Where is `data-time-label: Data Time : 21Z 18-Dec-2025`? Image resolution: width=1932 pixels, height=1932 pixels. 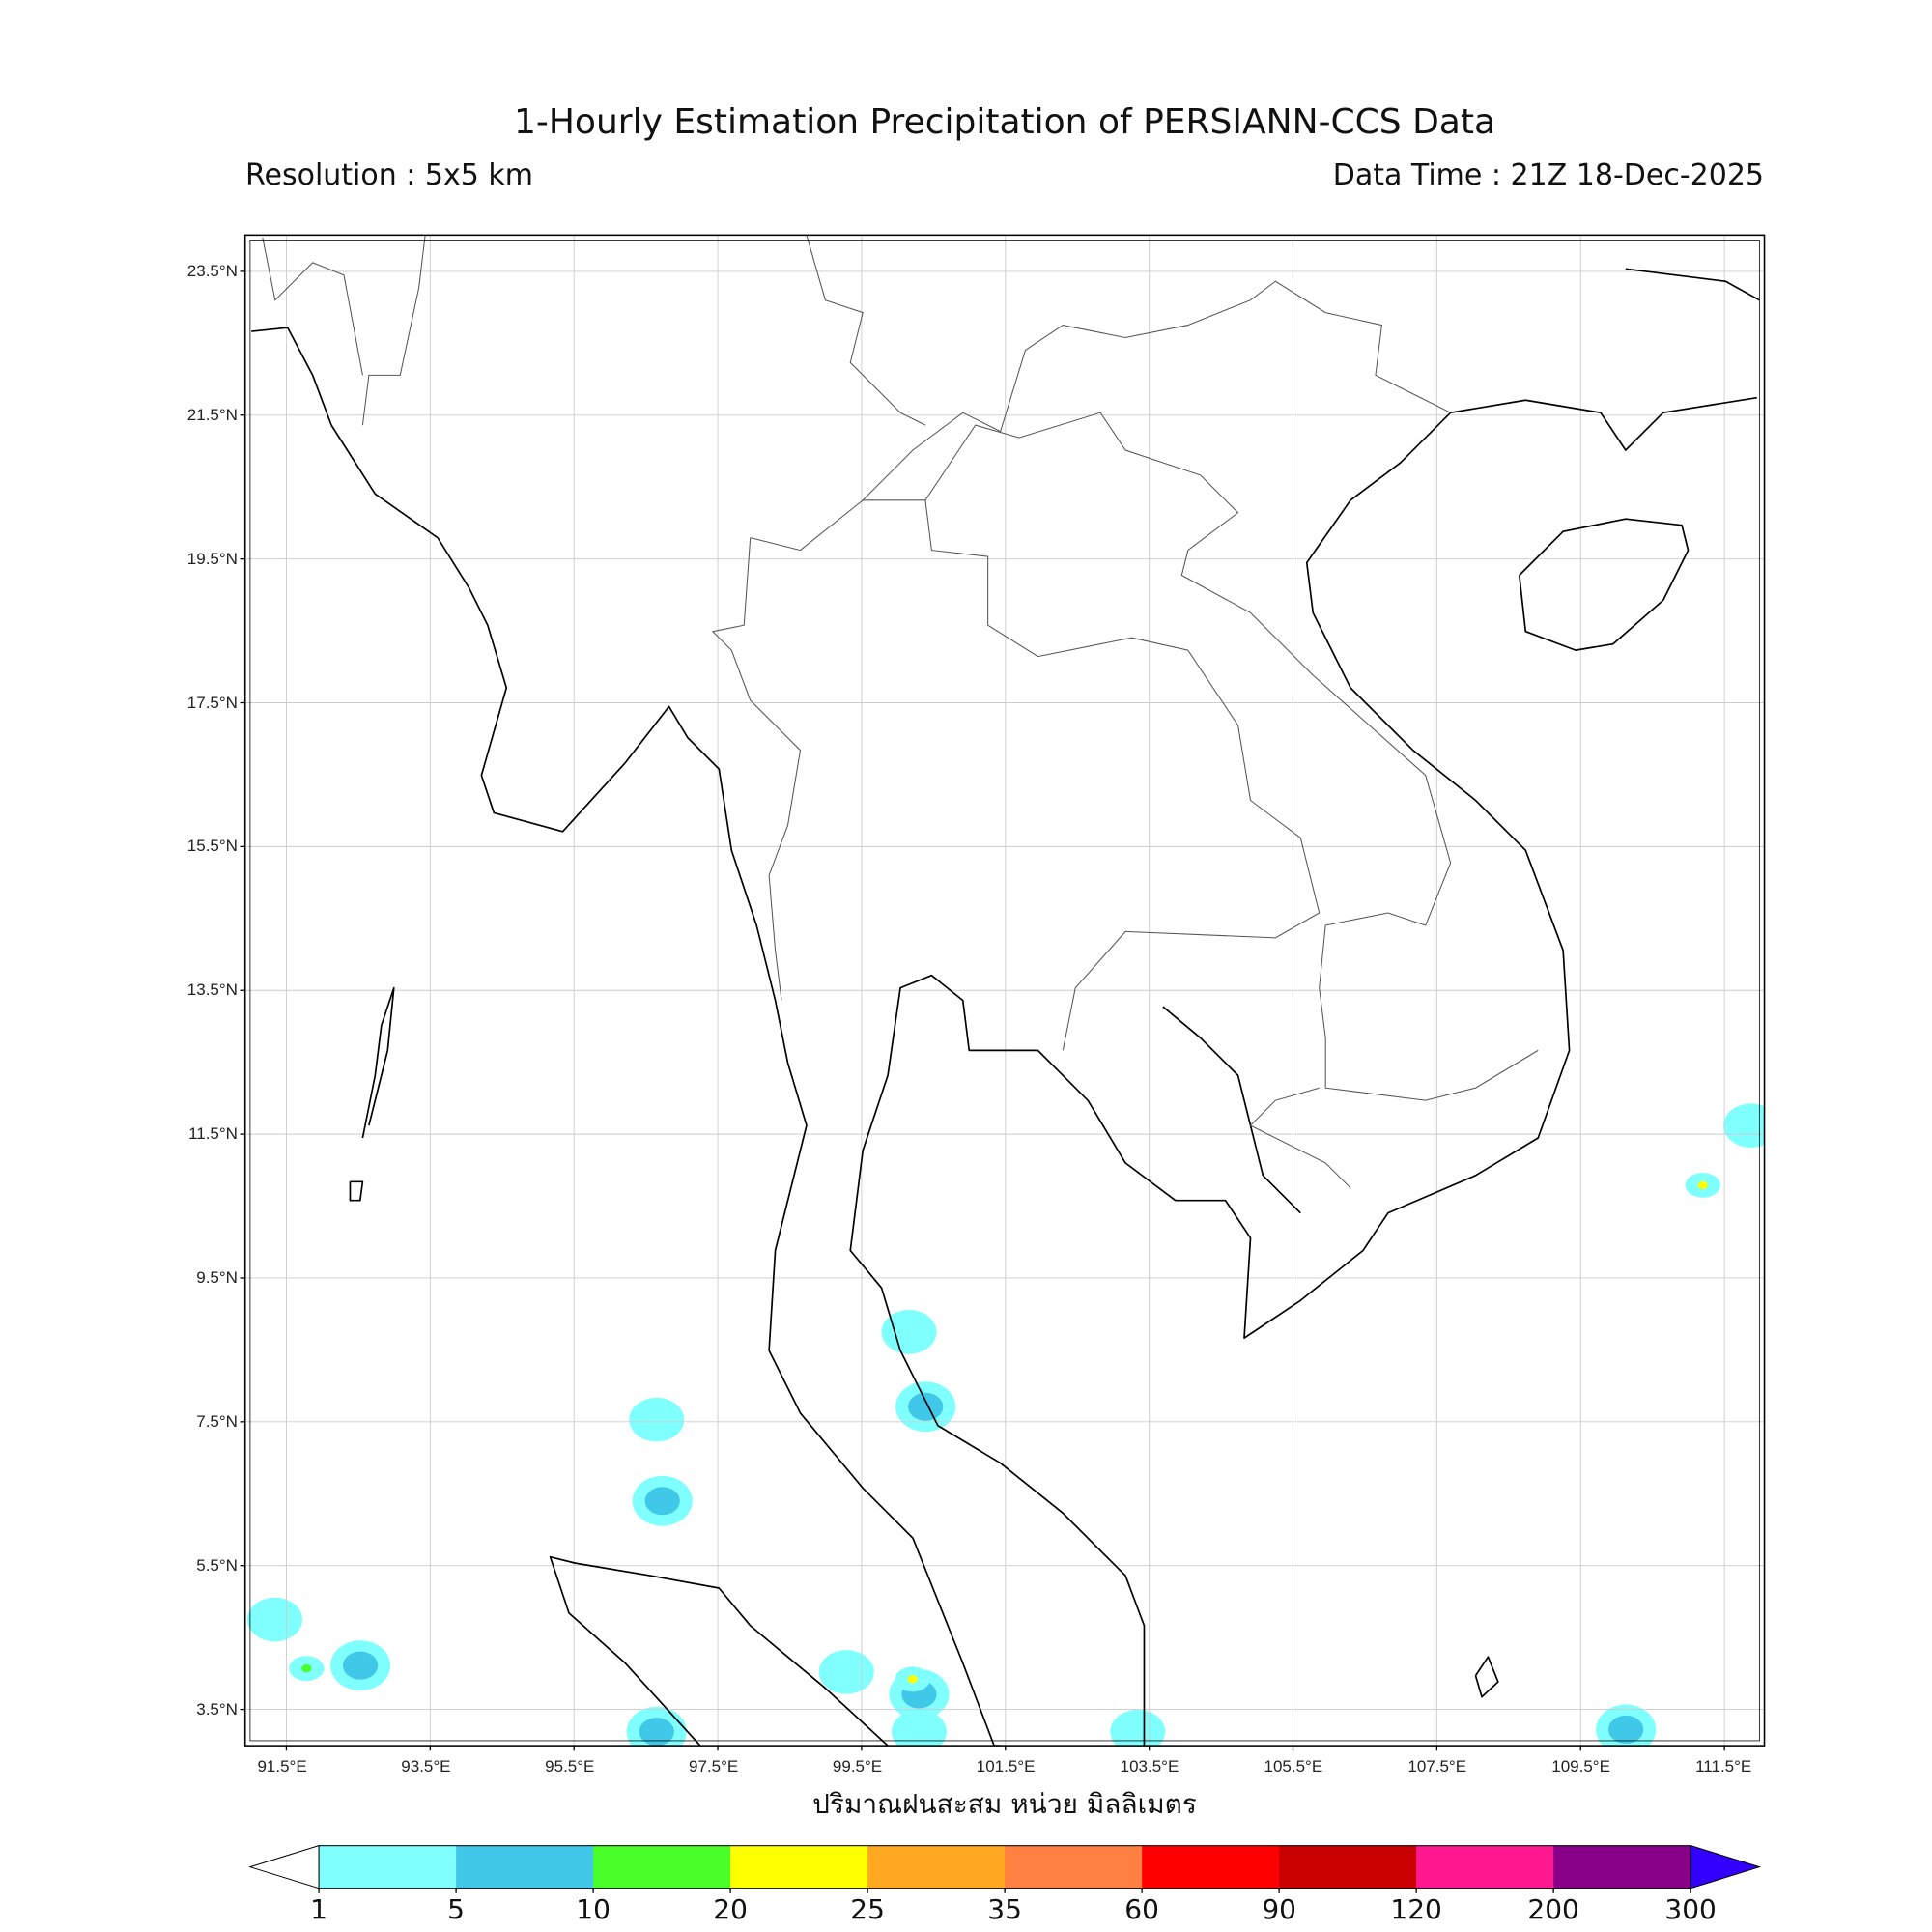
data-time-label: Data Time : 21Z 18-Dec-2025 is located at coordinates (1548, 175).